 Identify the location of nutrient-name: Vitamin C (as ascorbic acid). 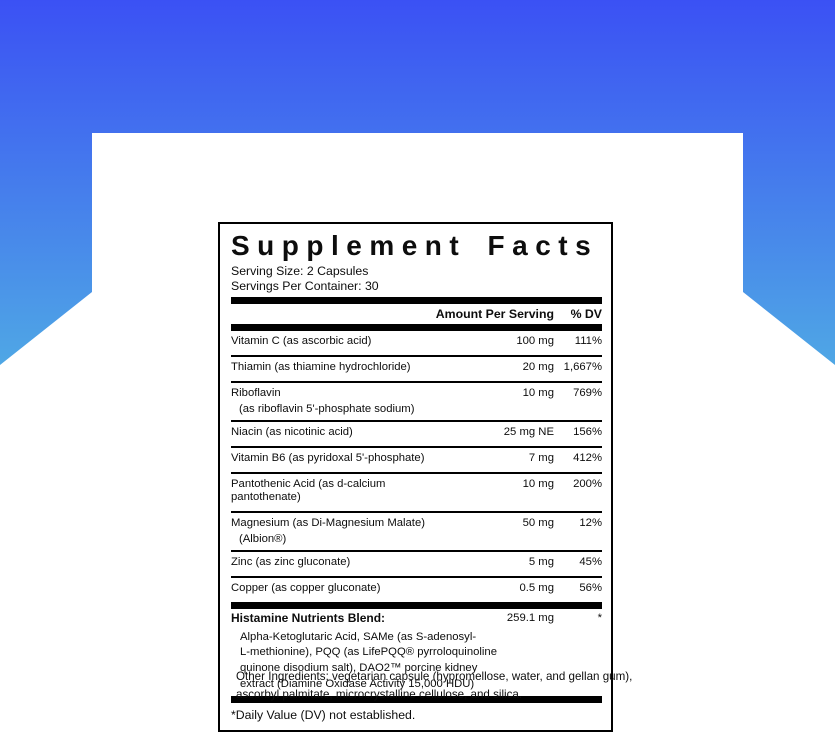
(301, 340).